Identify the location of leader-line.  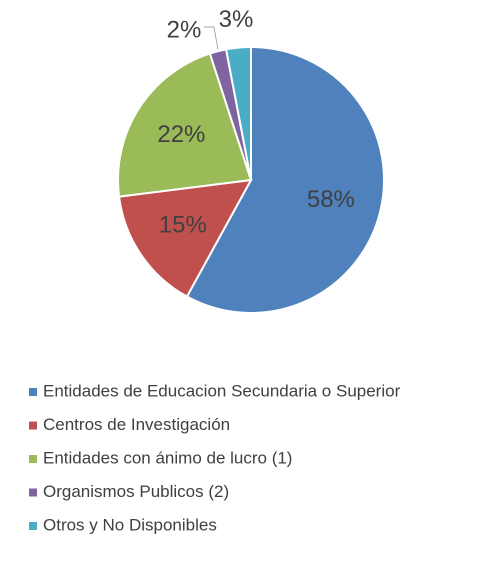
(211, 38).